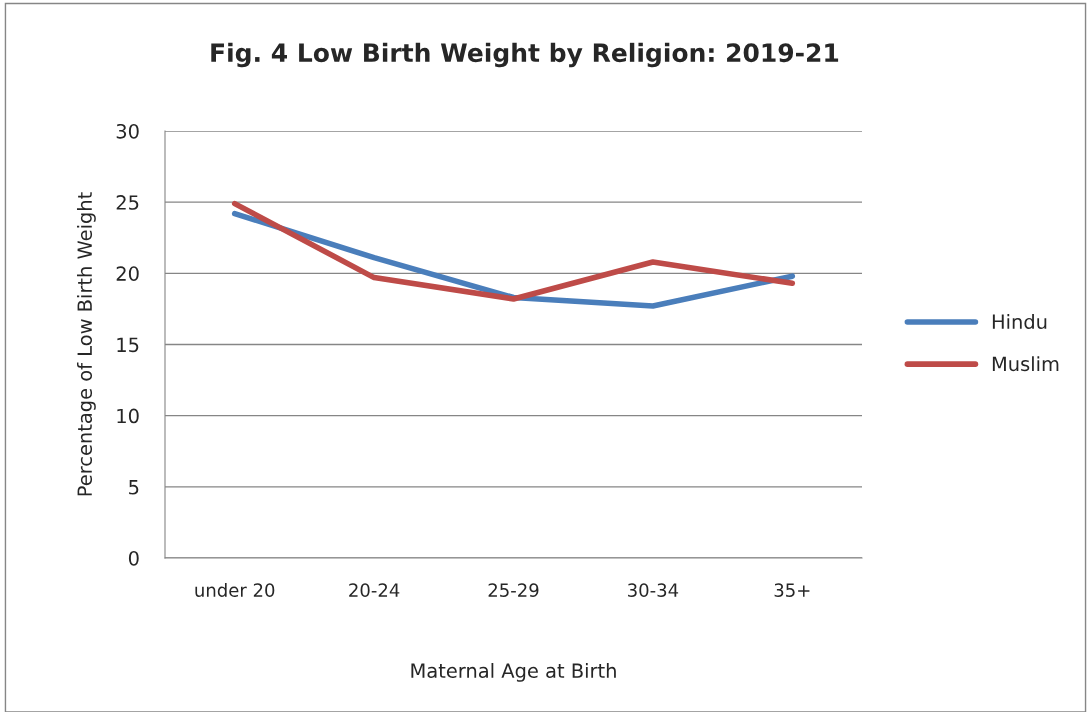 The image size is (1091, 712). I want to click on x-tick-label: 35+, so click(792, 590).